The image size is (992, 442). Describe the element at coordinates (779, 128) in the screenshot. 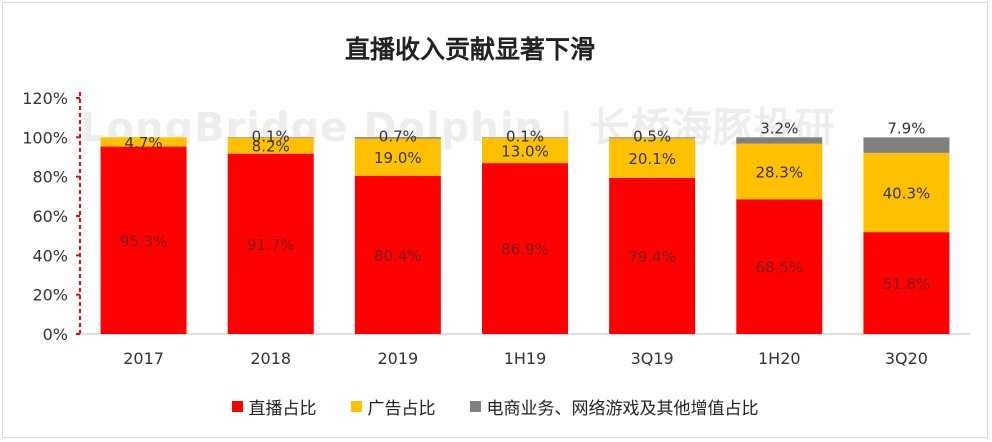

I see `data-label: 3.2%` at that location.